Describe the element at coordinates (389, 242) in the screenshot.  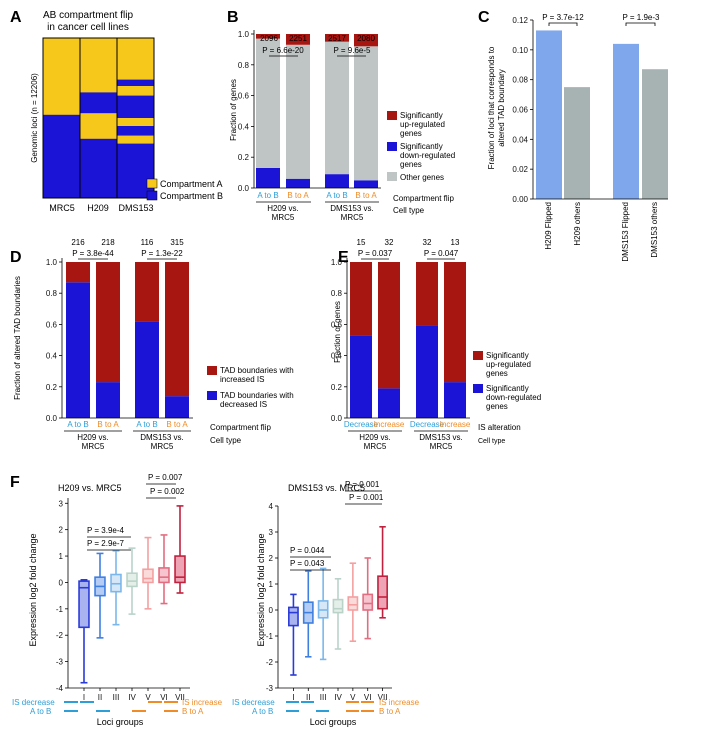
I see `panel-e-count-2: 32` at that location.